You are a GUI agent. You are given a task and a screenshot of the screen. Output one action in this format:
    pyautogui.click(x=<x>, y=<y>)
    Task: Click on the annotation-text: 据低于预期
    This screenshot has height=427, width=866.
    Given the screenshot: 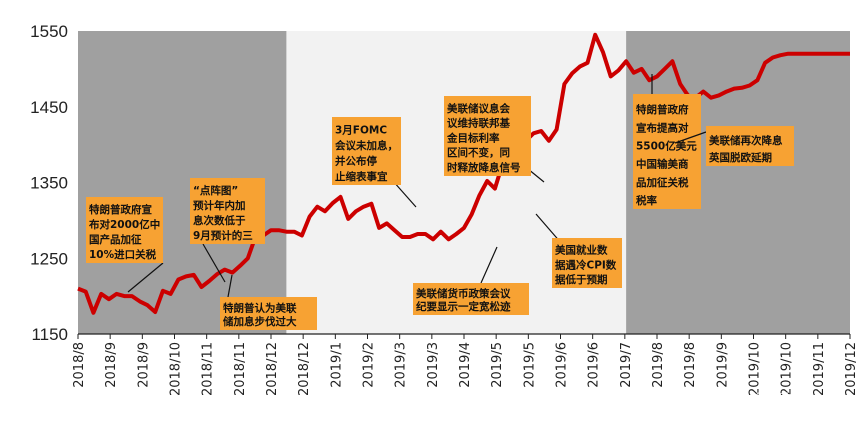 What is the action you would take?
    pyautogui.click(x=581, y=279)
    